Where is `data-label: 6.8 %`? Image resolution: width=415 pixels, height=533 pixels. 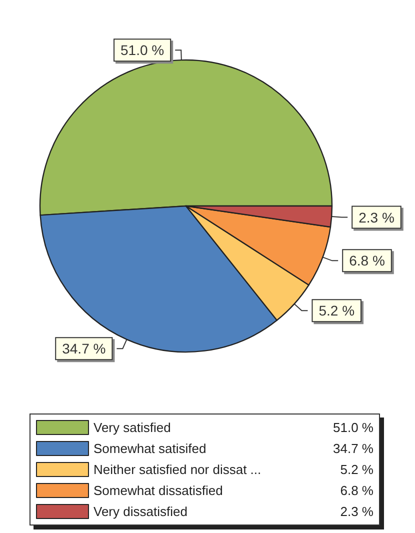 data-label: 6.8 % is located at coordinates (367, 260).